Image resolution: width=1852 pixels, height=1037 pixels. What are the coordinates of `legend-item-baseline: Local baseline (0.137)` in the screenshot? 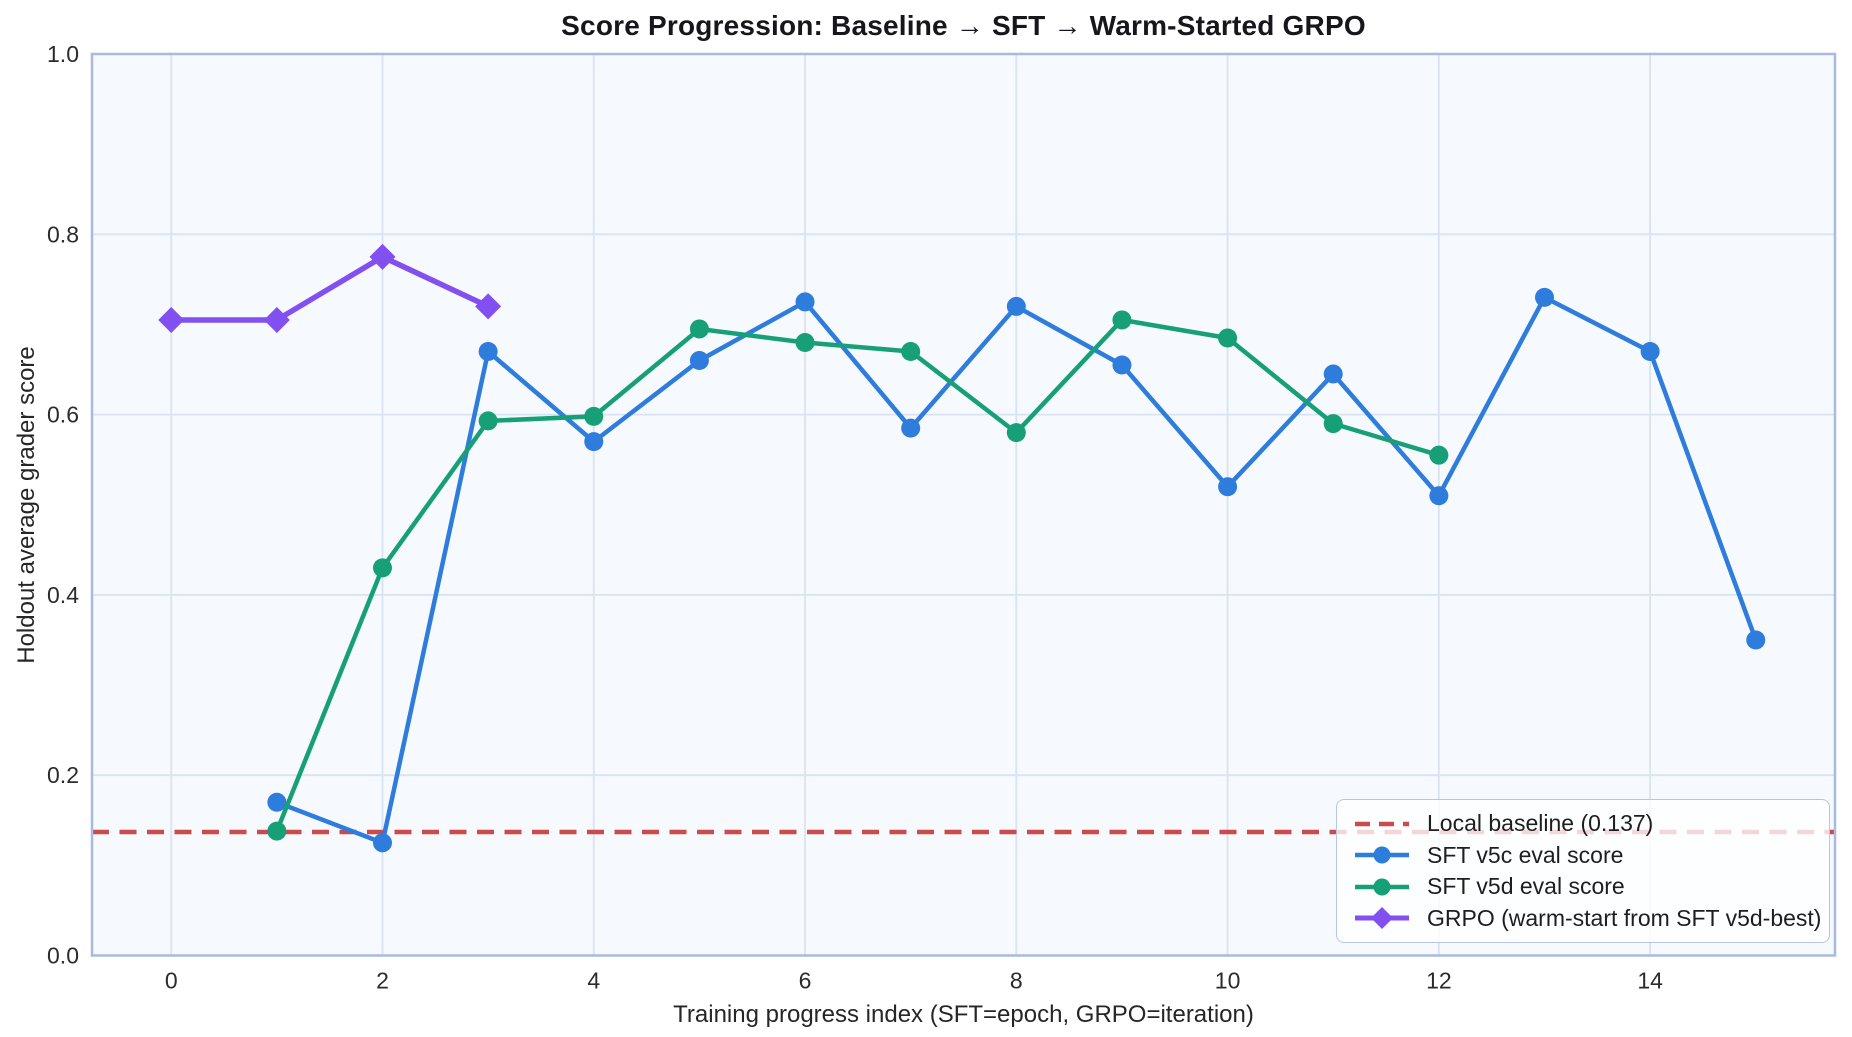 It's located at (1583, 824).